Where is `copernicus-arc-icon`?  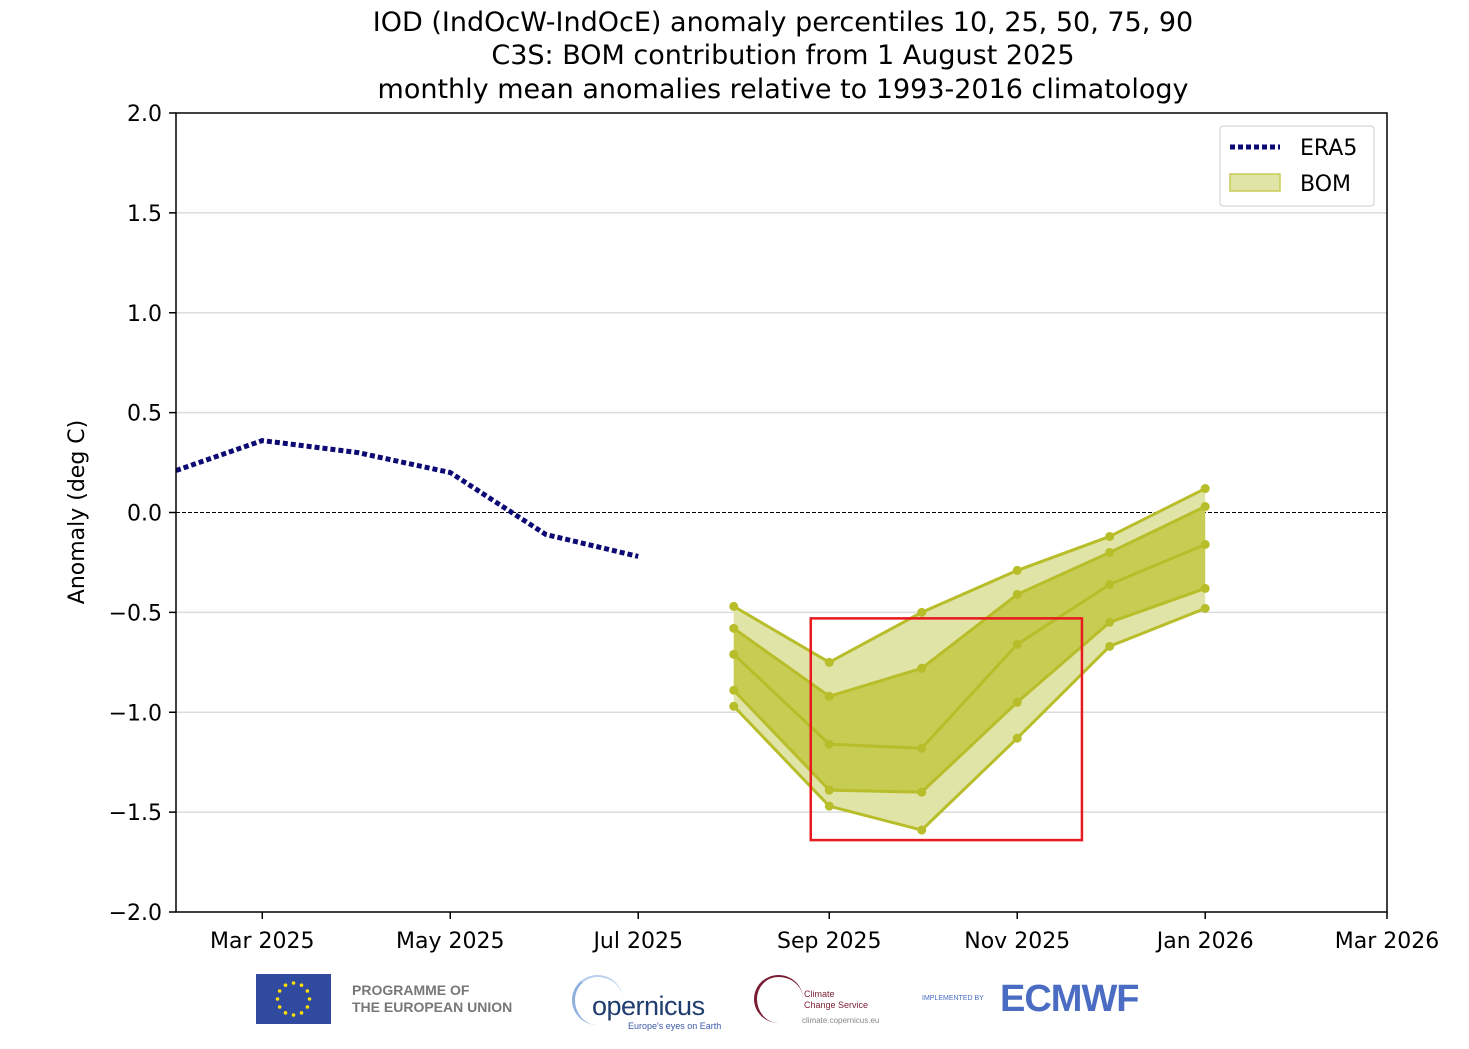
copernicus-arc-icon is located at coordinates (597, 1000).